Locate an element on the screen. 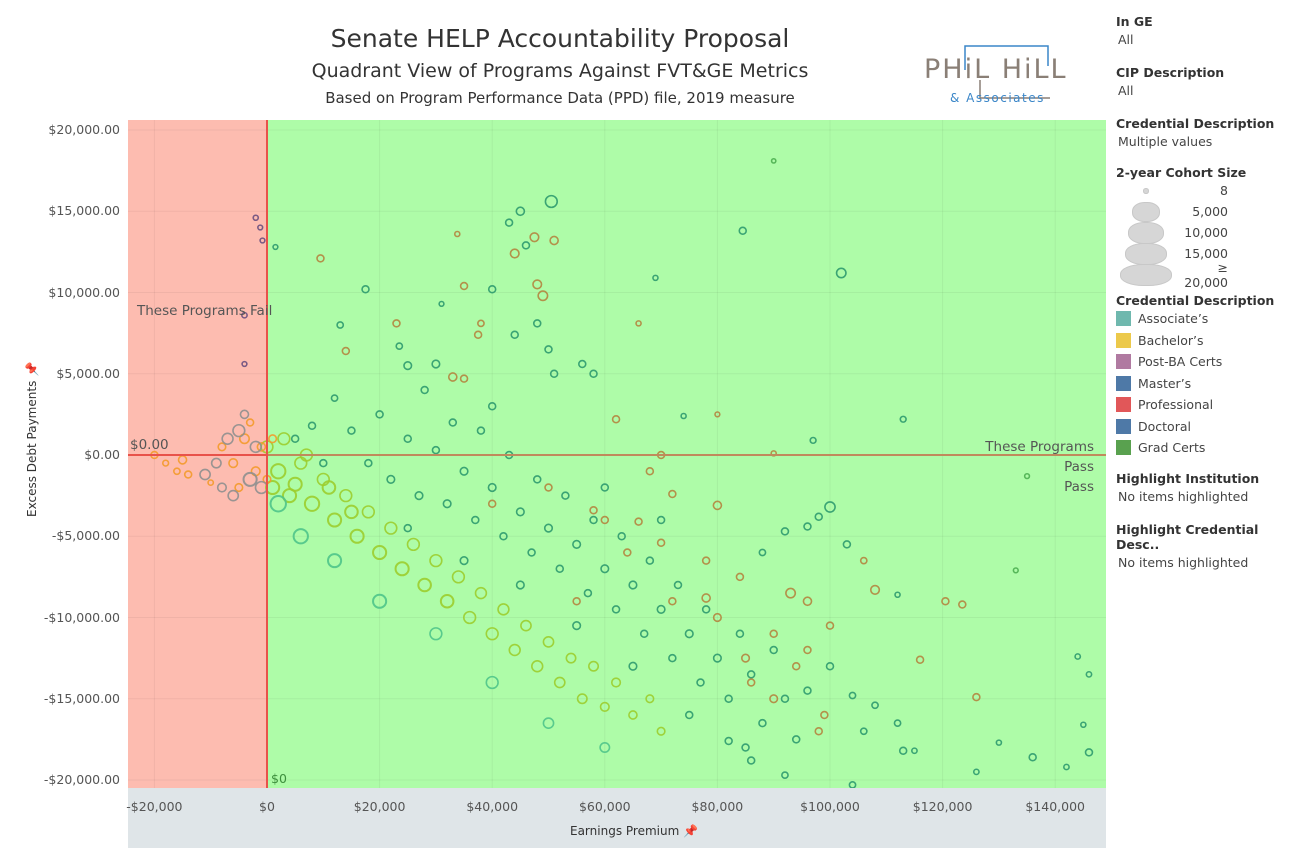 Image resolution: width=1292 pixels, height=861 pixels. color-legend-item: Professional is located at coordinates (1201, 405).